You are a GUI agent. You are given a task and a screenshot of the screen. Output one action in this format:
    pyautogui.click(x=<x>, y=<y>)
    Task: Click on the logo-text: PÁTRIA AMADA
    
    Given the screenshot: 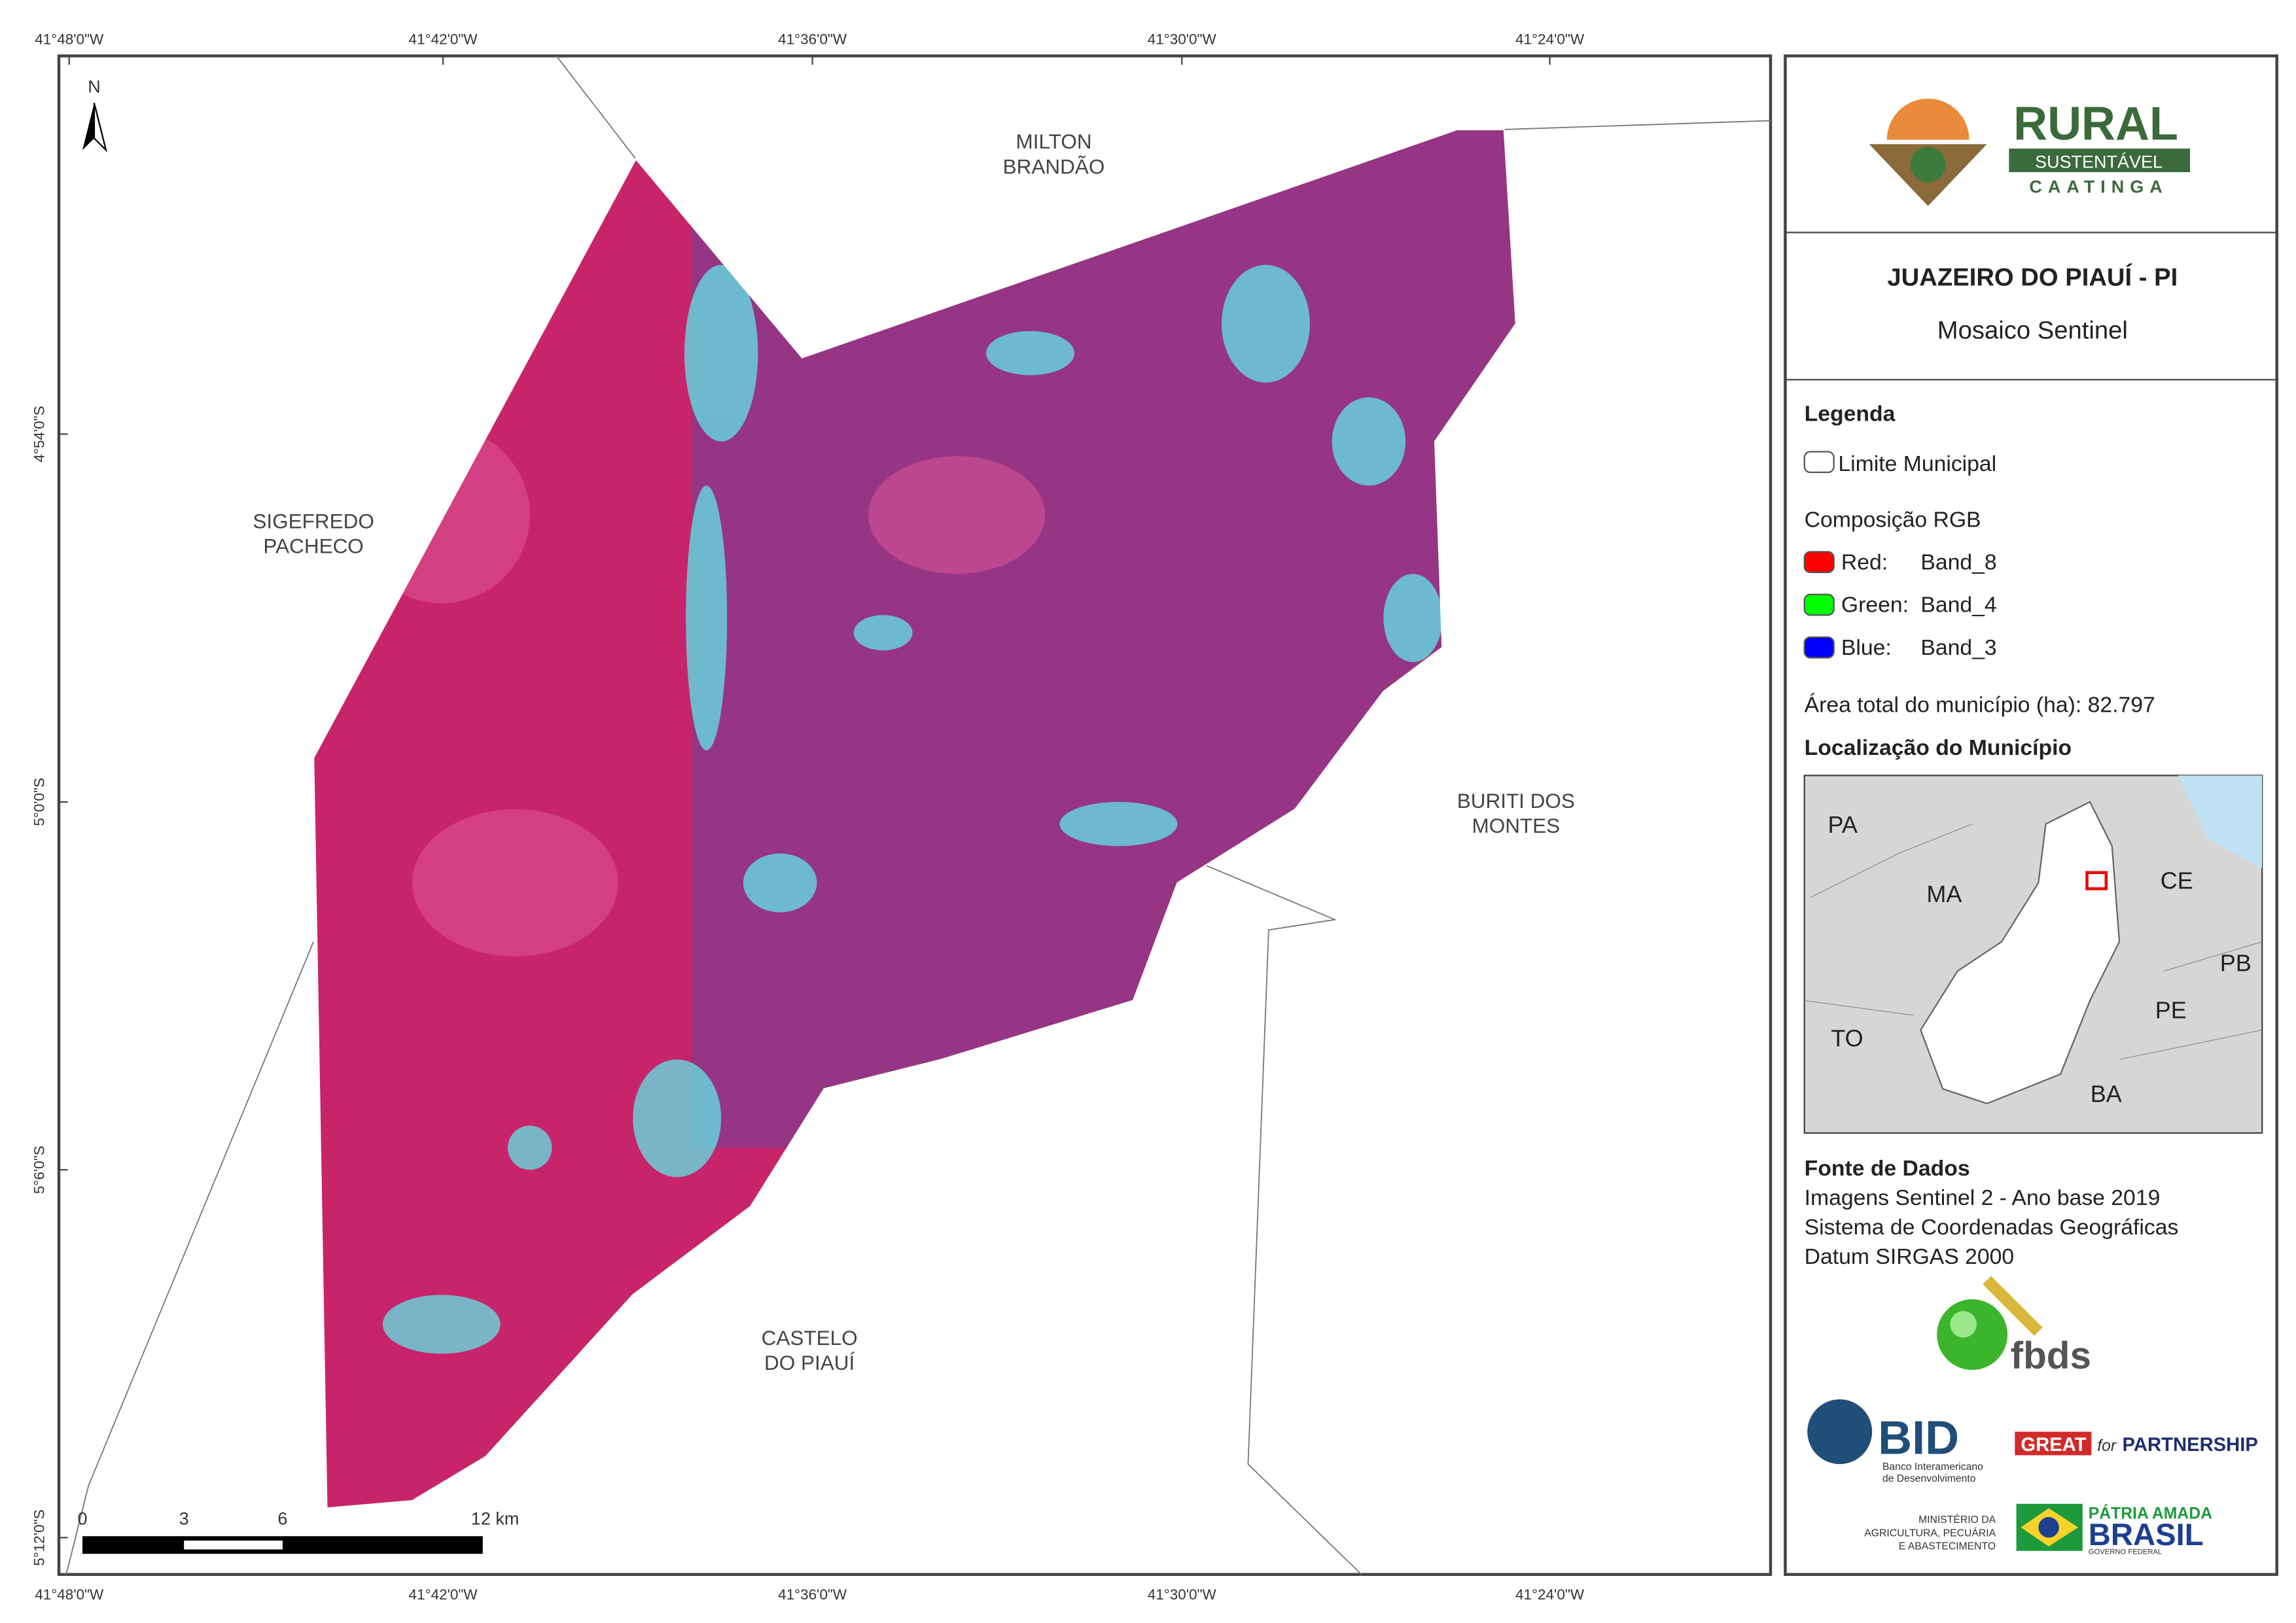 What is the action you would take?
    pyautogui.click(x=2150, y=1513)
    